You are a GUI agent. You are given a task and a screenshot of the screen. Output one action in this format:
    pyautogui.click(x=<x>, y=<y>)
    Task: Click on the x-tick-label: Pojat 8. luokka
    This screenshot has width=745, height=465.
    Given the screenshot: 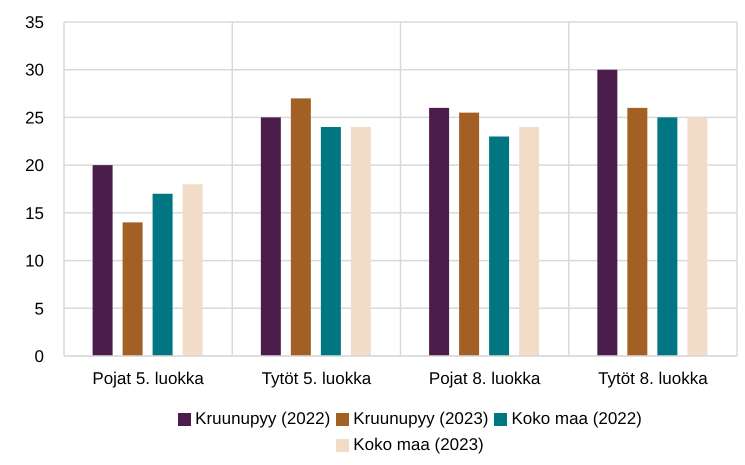 What is the action you would take?
    pyautogui.click(x=484, y=378)
    